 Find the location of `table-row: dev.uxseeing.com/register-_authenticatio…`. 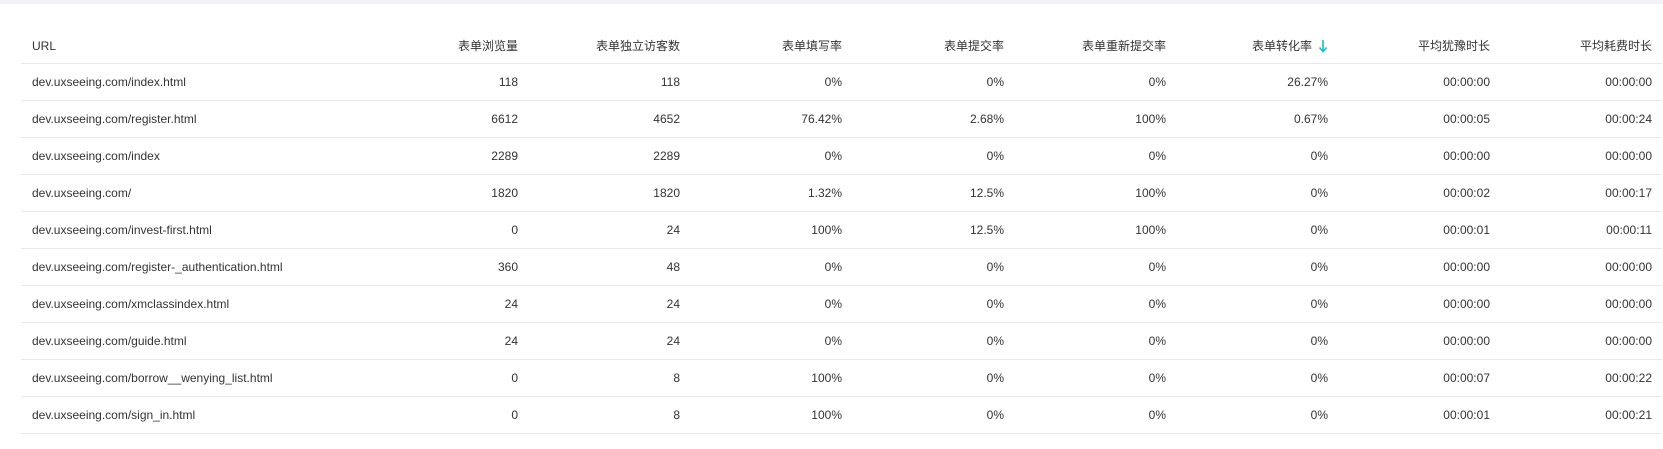

table-row: dev.uxseeing.com/register-_authenticatio… is located at coordinates (841, 267).